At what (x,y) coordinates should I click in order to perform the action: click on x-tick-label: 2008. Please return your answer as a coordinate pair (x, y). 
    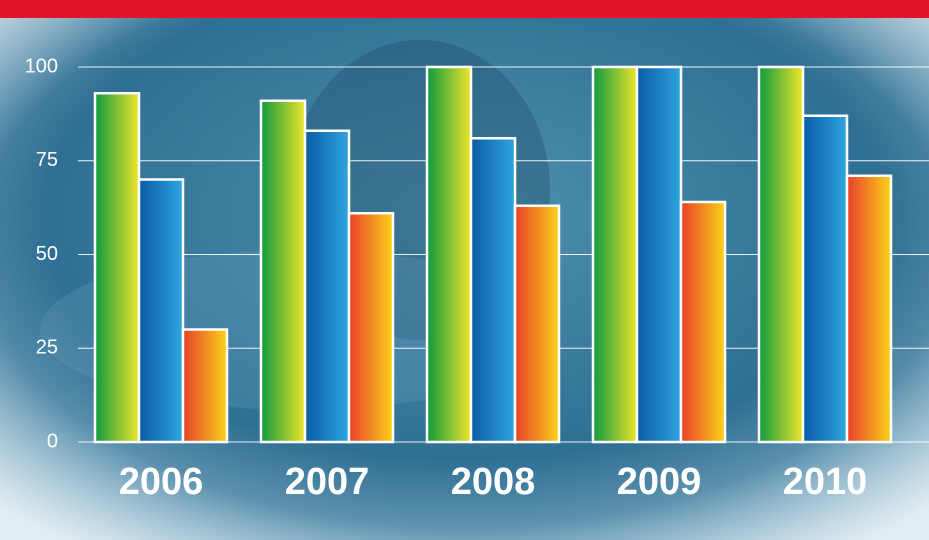
    Looking at the image, I should click on (493, 482).